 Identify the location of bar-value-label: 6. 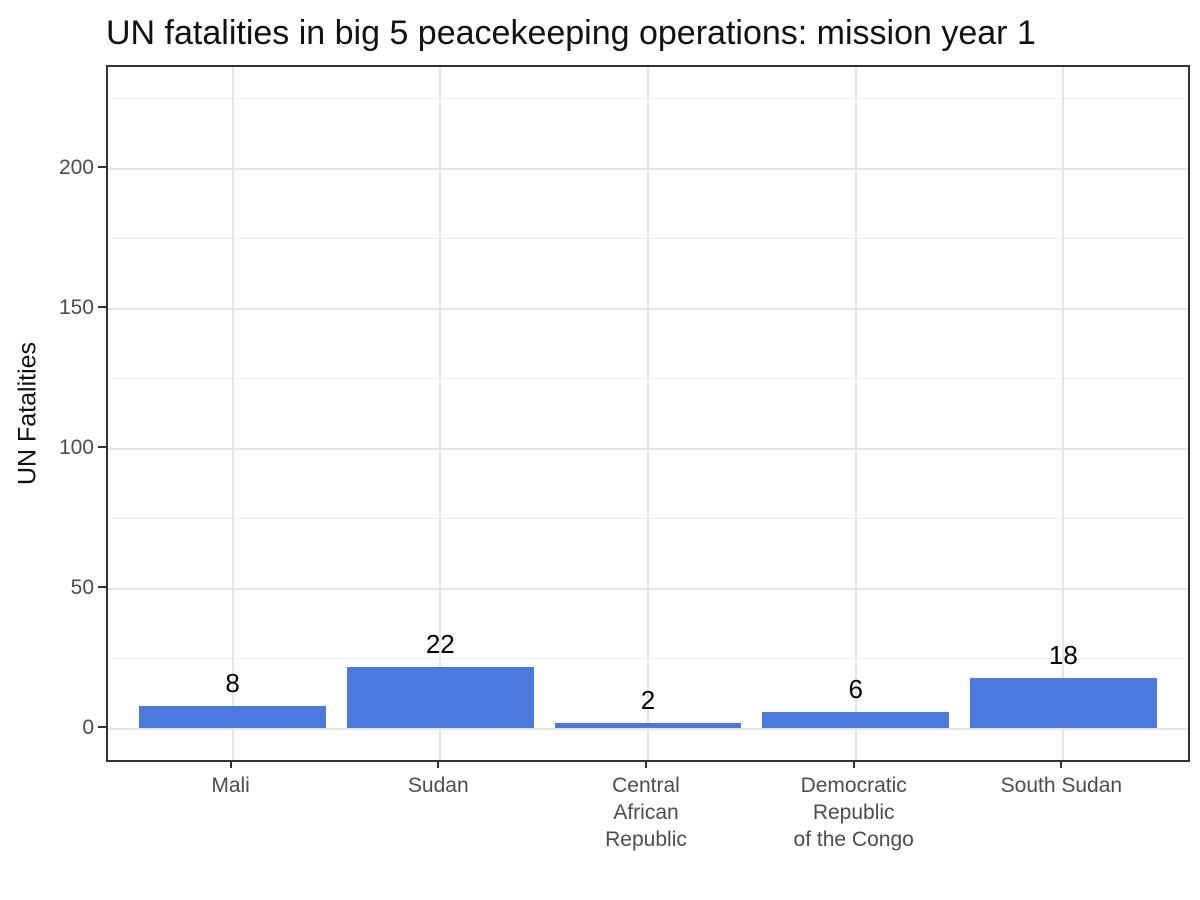
(855, 688).